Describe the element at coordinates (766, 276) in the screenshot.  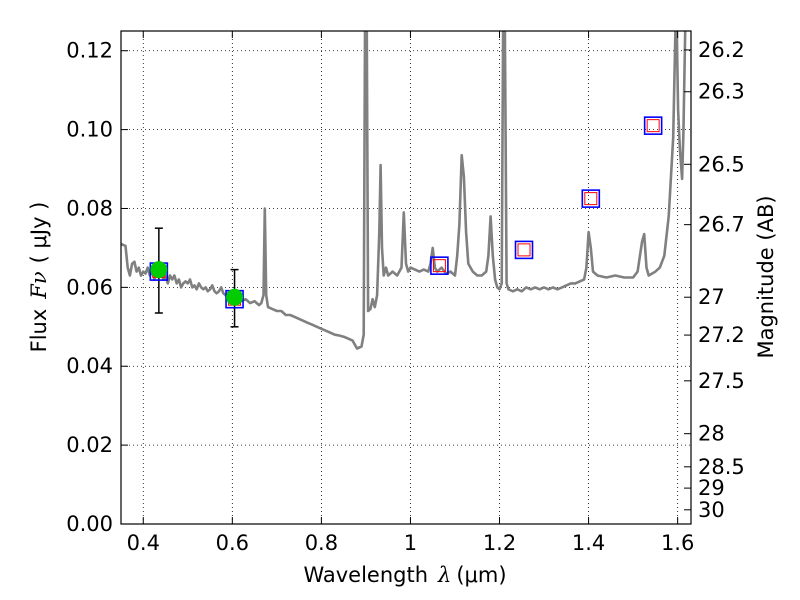
I see `magnitude-axis-label: Magnitude (AB)` at that location.